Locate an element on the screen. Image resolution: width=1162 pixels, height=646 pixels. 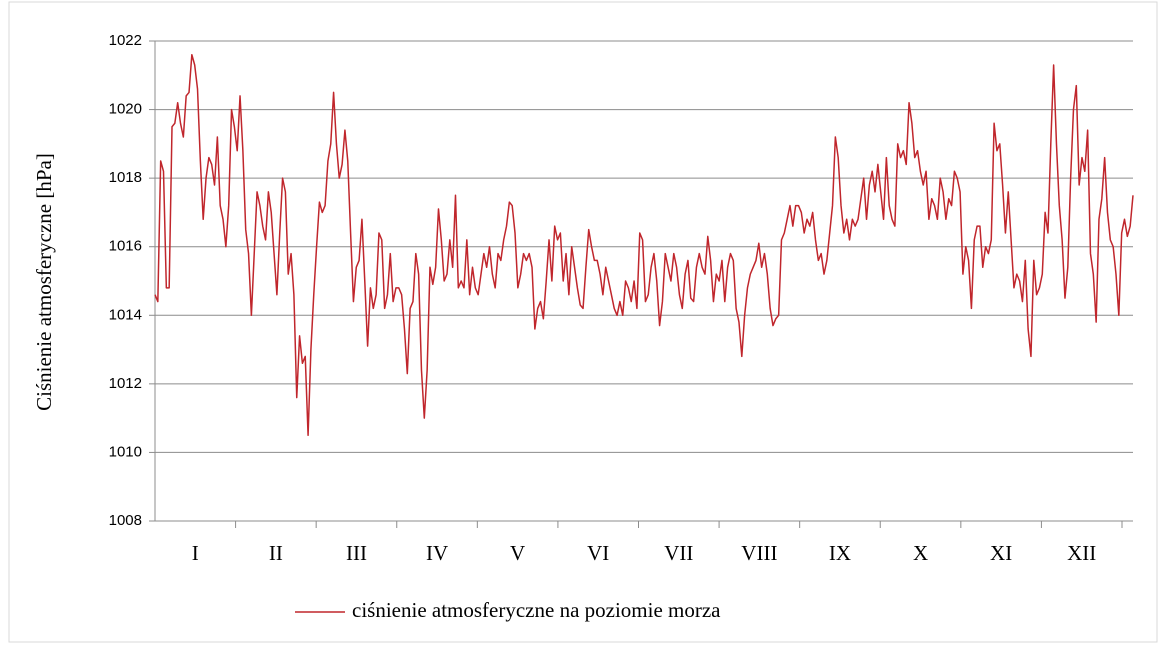
x-tick-label: III is located at coordinates (356, 553).